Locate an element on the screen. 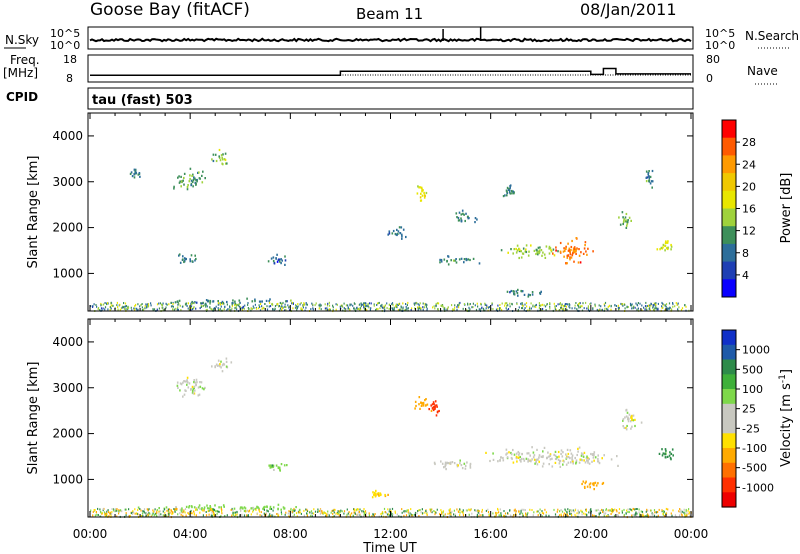  power-colorbar-tick-label: 8 is located at coordinates (745, 253).